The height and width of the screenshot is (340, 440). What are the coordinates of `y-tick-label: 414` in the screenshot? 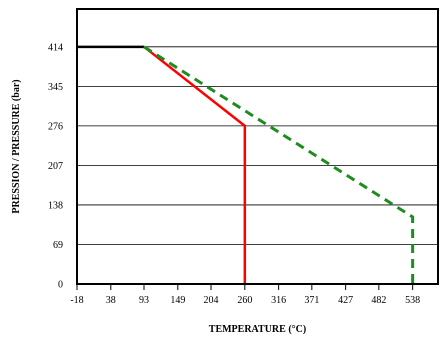 It's located at (55, 47).